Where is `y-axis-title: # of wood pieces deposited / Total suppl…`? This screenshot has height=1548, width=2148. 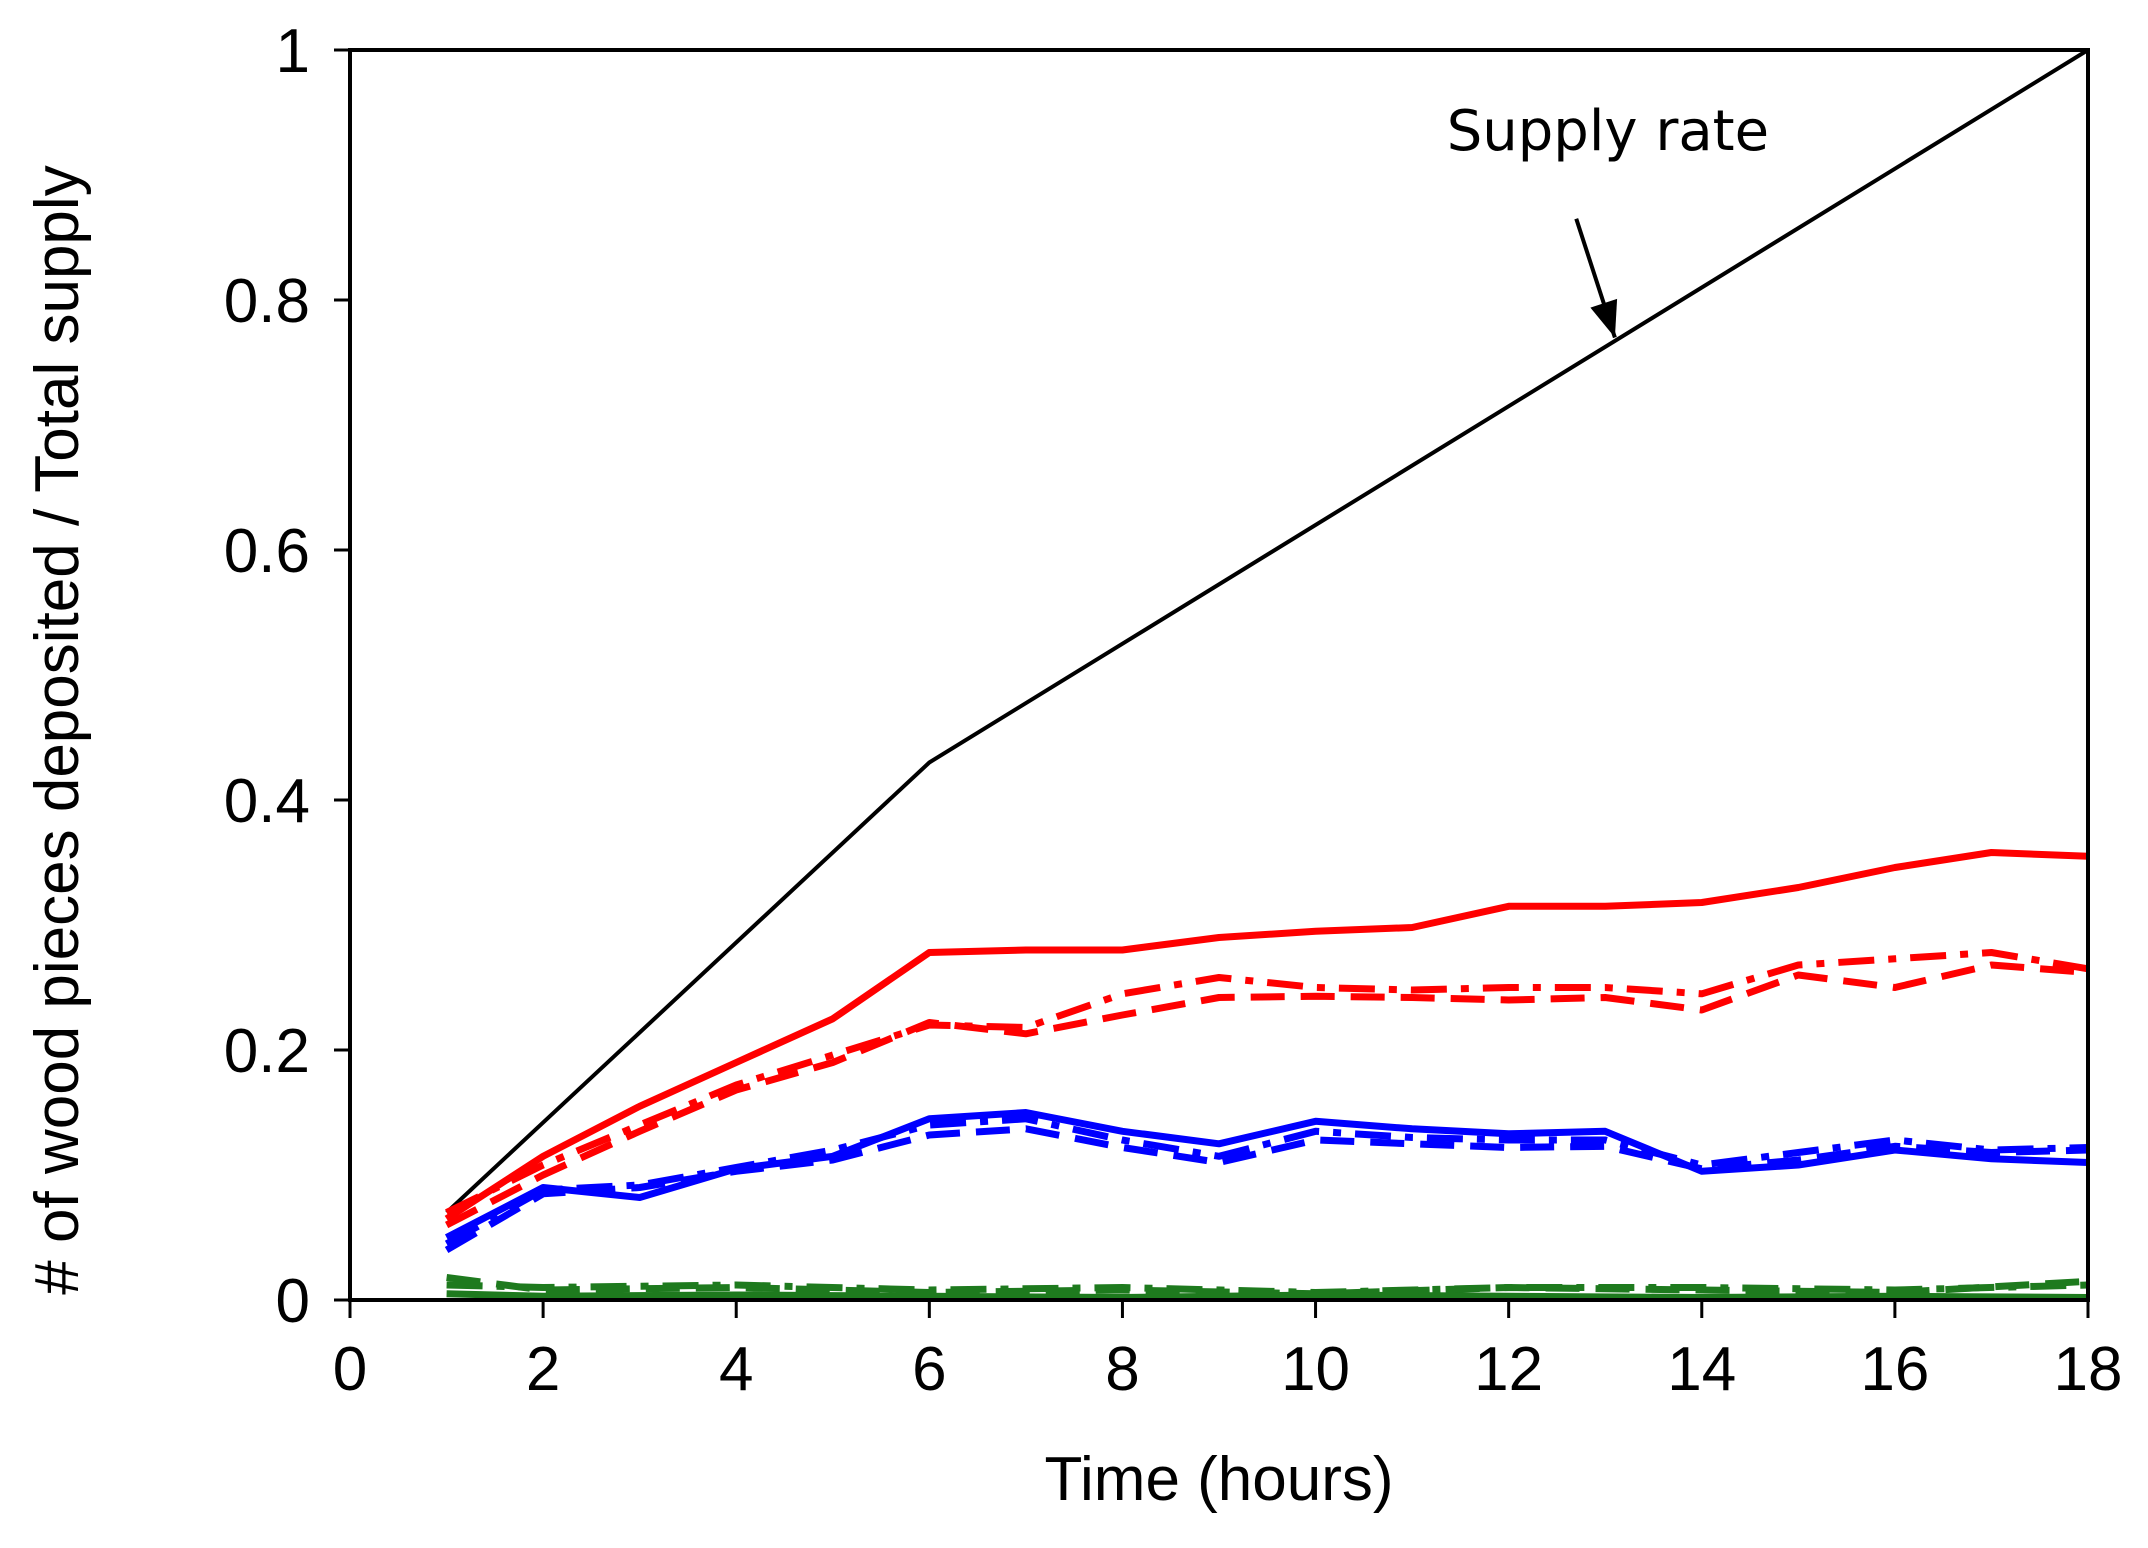 y-axis-title: # of wood pieces deposited / Total suppl… is located at coordinates (57, 729).